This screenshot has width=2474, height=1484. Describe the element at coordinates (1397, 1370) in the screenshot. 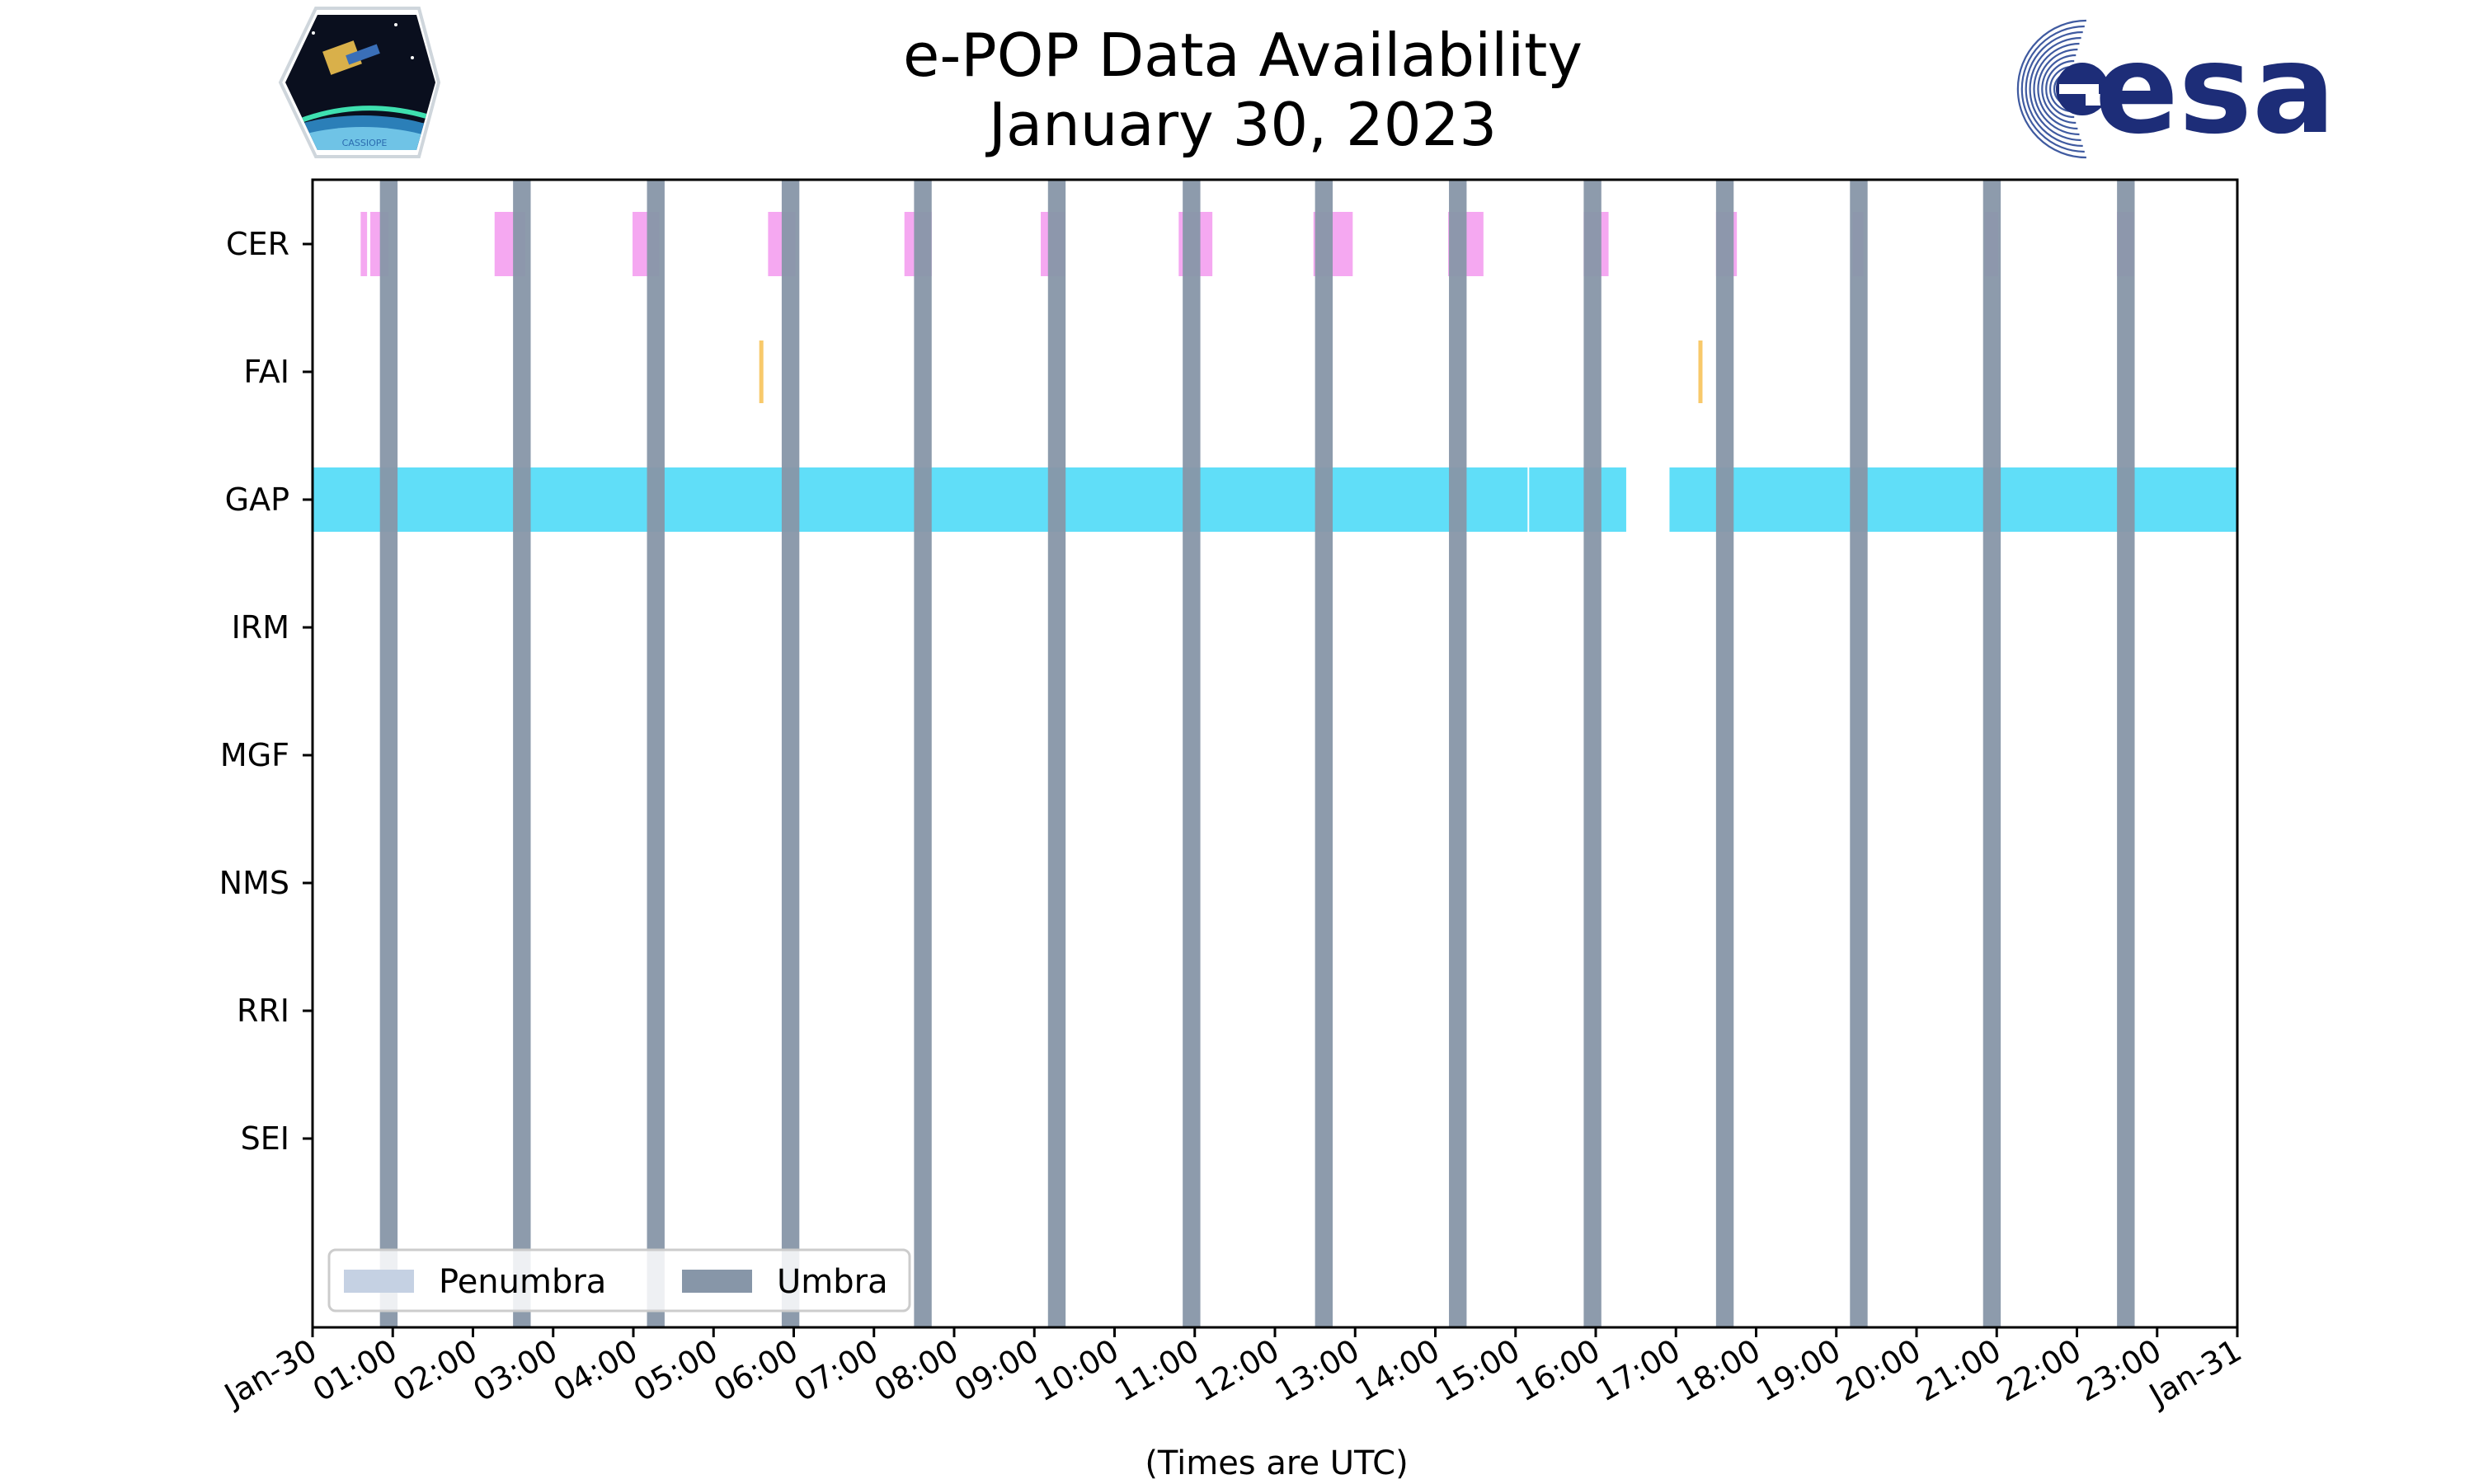

I see `x-tick-label-14: 14:00` at that location.